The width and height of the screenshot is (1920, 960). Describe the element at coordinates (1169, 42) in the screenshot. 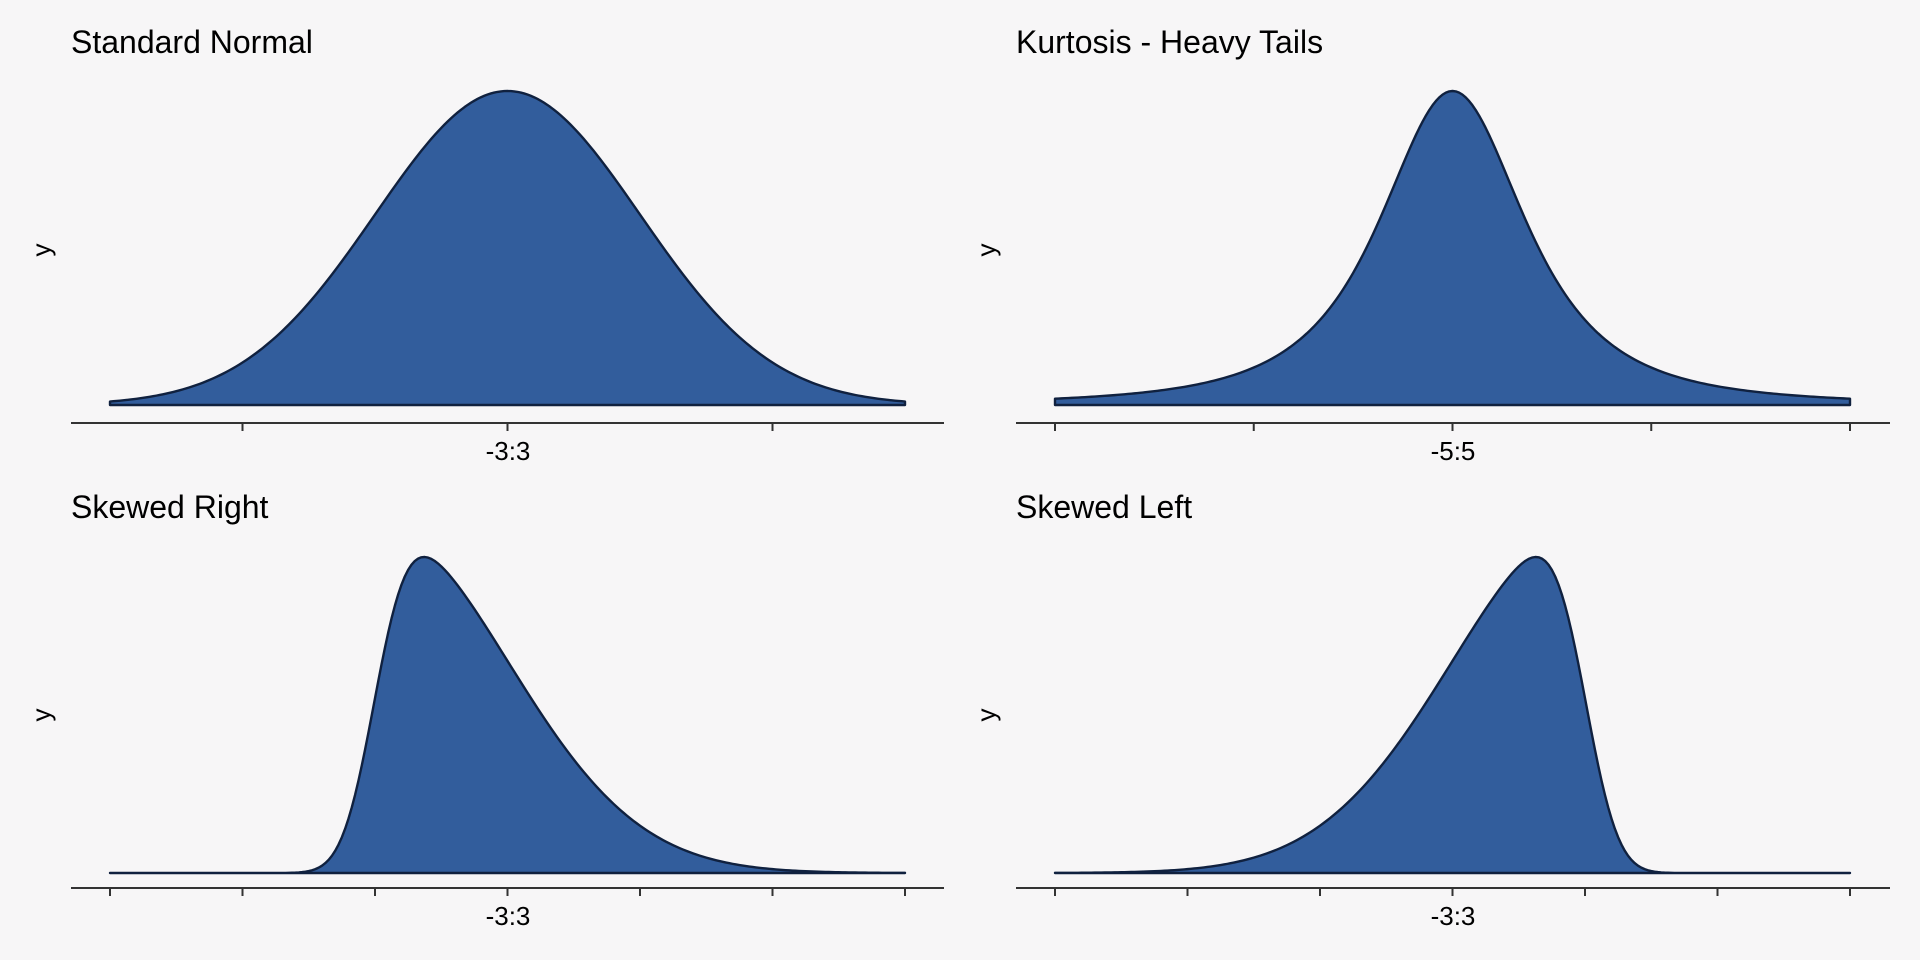

I see `panel-title: Kurtosis - Heavy Tails` at that location.